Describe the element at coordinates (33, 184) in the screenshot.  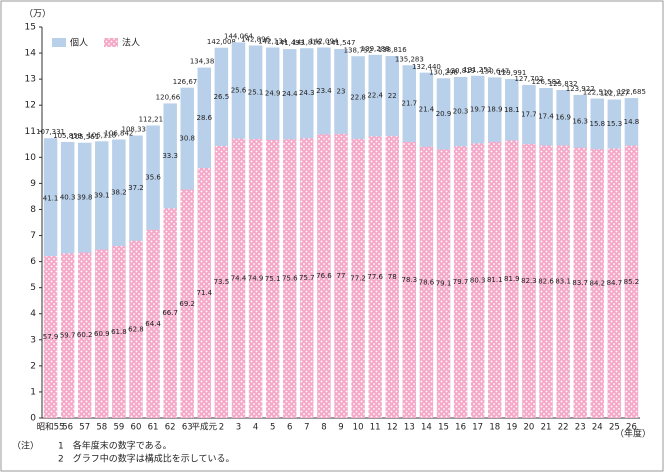
I see `y-tick-label: 9` at that location.